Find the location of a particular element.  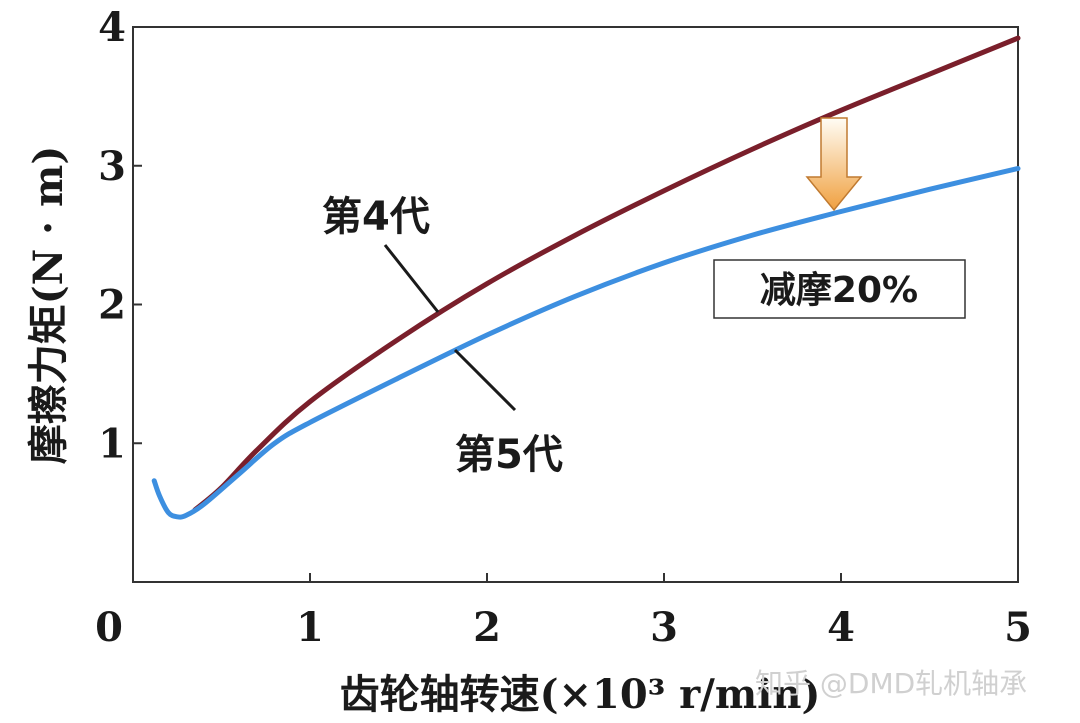

series-5-leader-line is located at coordinates (485, 380).